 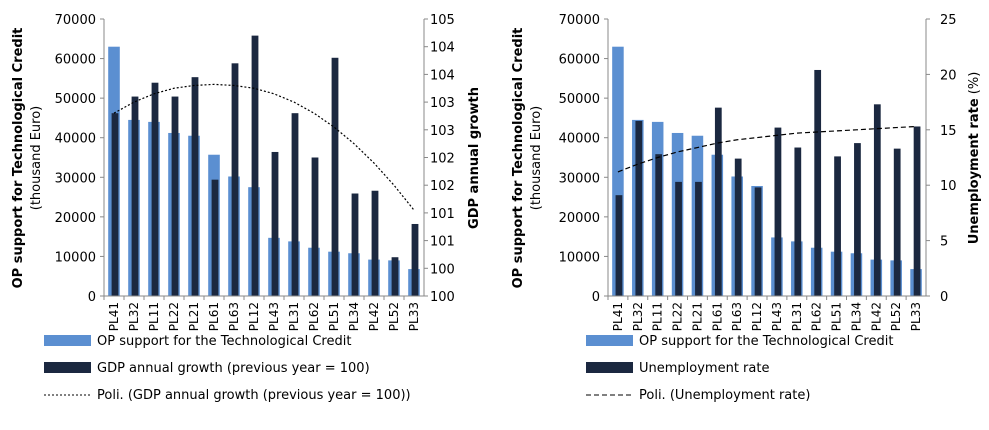 What do you see at coordinates (224, 341) in the screenshot?
I see `legend-label-op-support: OP support for the Technological Credit` at bounding box center [224, 341].